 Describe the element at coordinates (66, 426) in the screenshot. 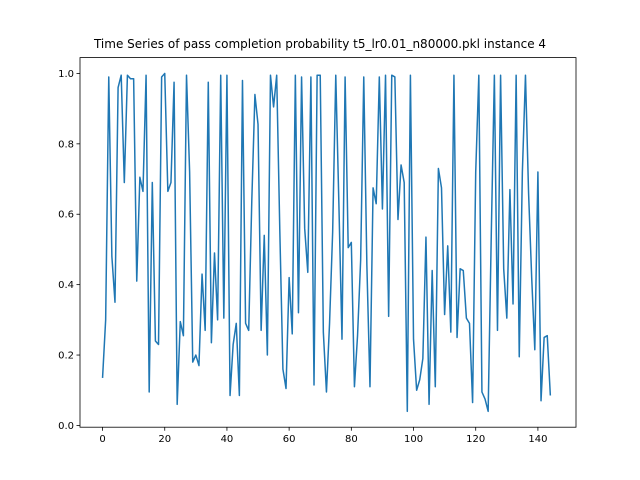

I see `y-tick-label: 0.0` at that location.